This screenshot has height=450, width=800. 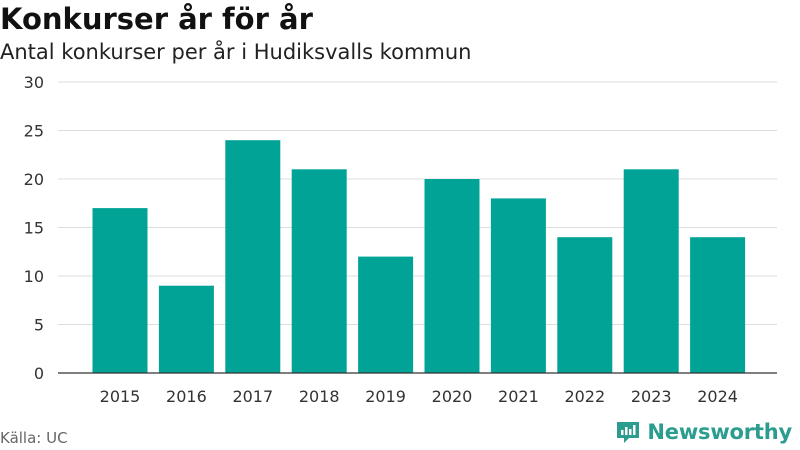 What do you see at coordinates (120, 396) in the screenshot?
I see `x-tick-label: 2015` at bounding box center [120, 396].